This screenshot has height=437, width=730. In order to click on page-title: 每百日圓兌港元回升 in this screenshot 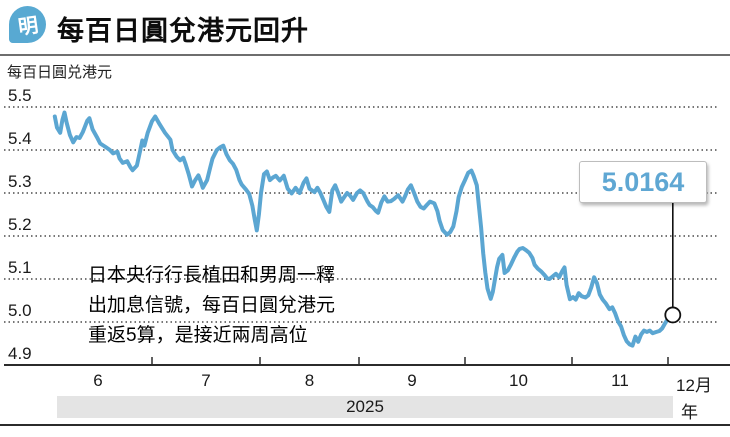, I will do `click(183, 31)`.